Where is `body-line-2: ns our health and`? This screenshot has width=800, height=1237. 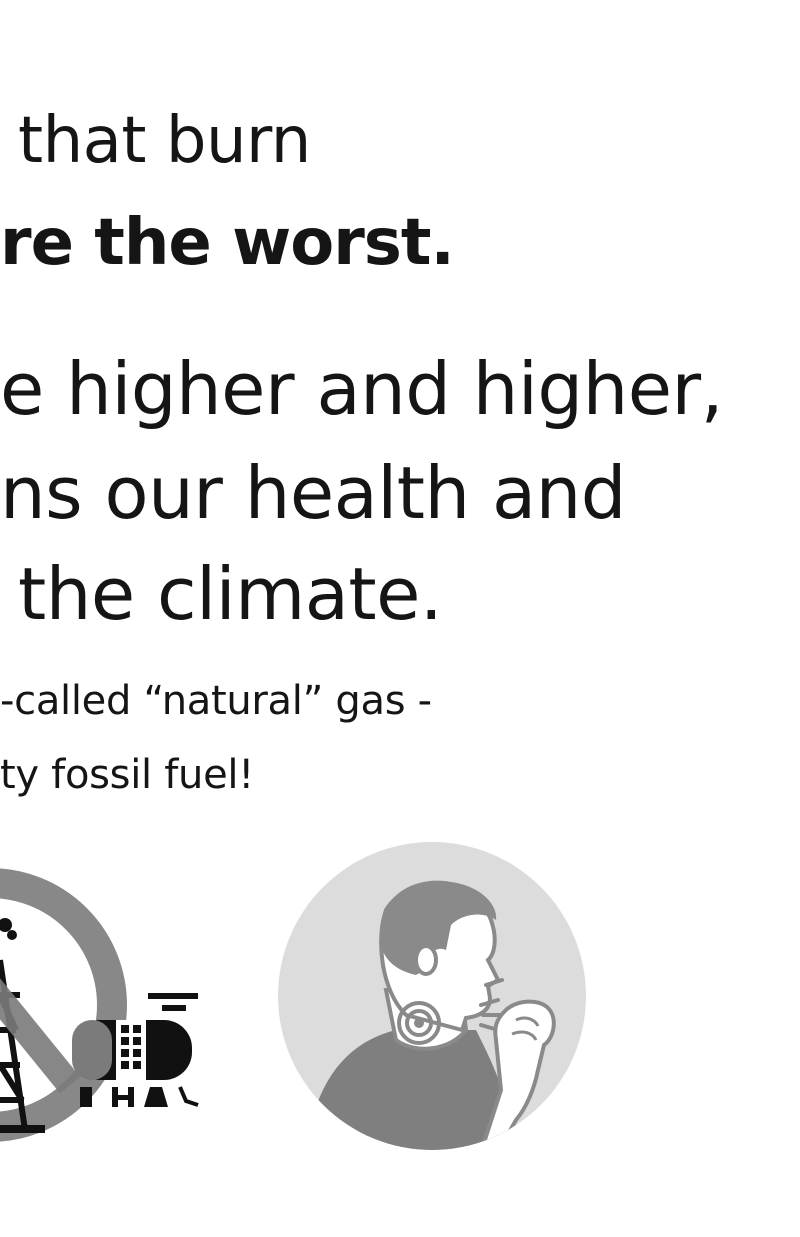 body-line-2: ns our health and is located at coordinates (313, 493).